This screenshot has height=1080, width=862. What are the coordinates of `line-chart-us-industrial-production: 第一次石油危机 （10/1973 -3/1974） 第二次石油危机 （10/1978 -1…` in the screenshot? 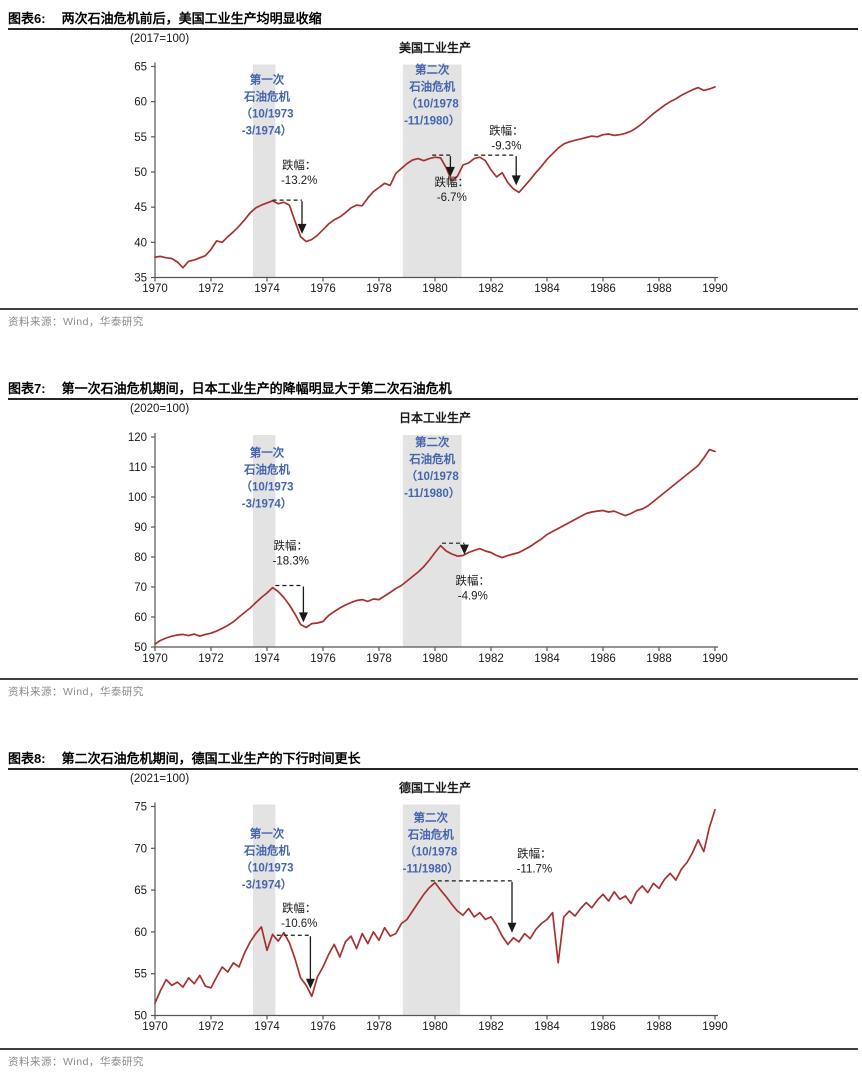 It's located at (431, 179).